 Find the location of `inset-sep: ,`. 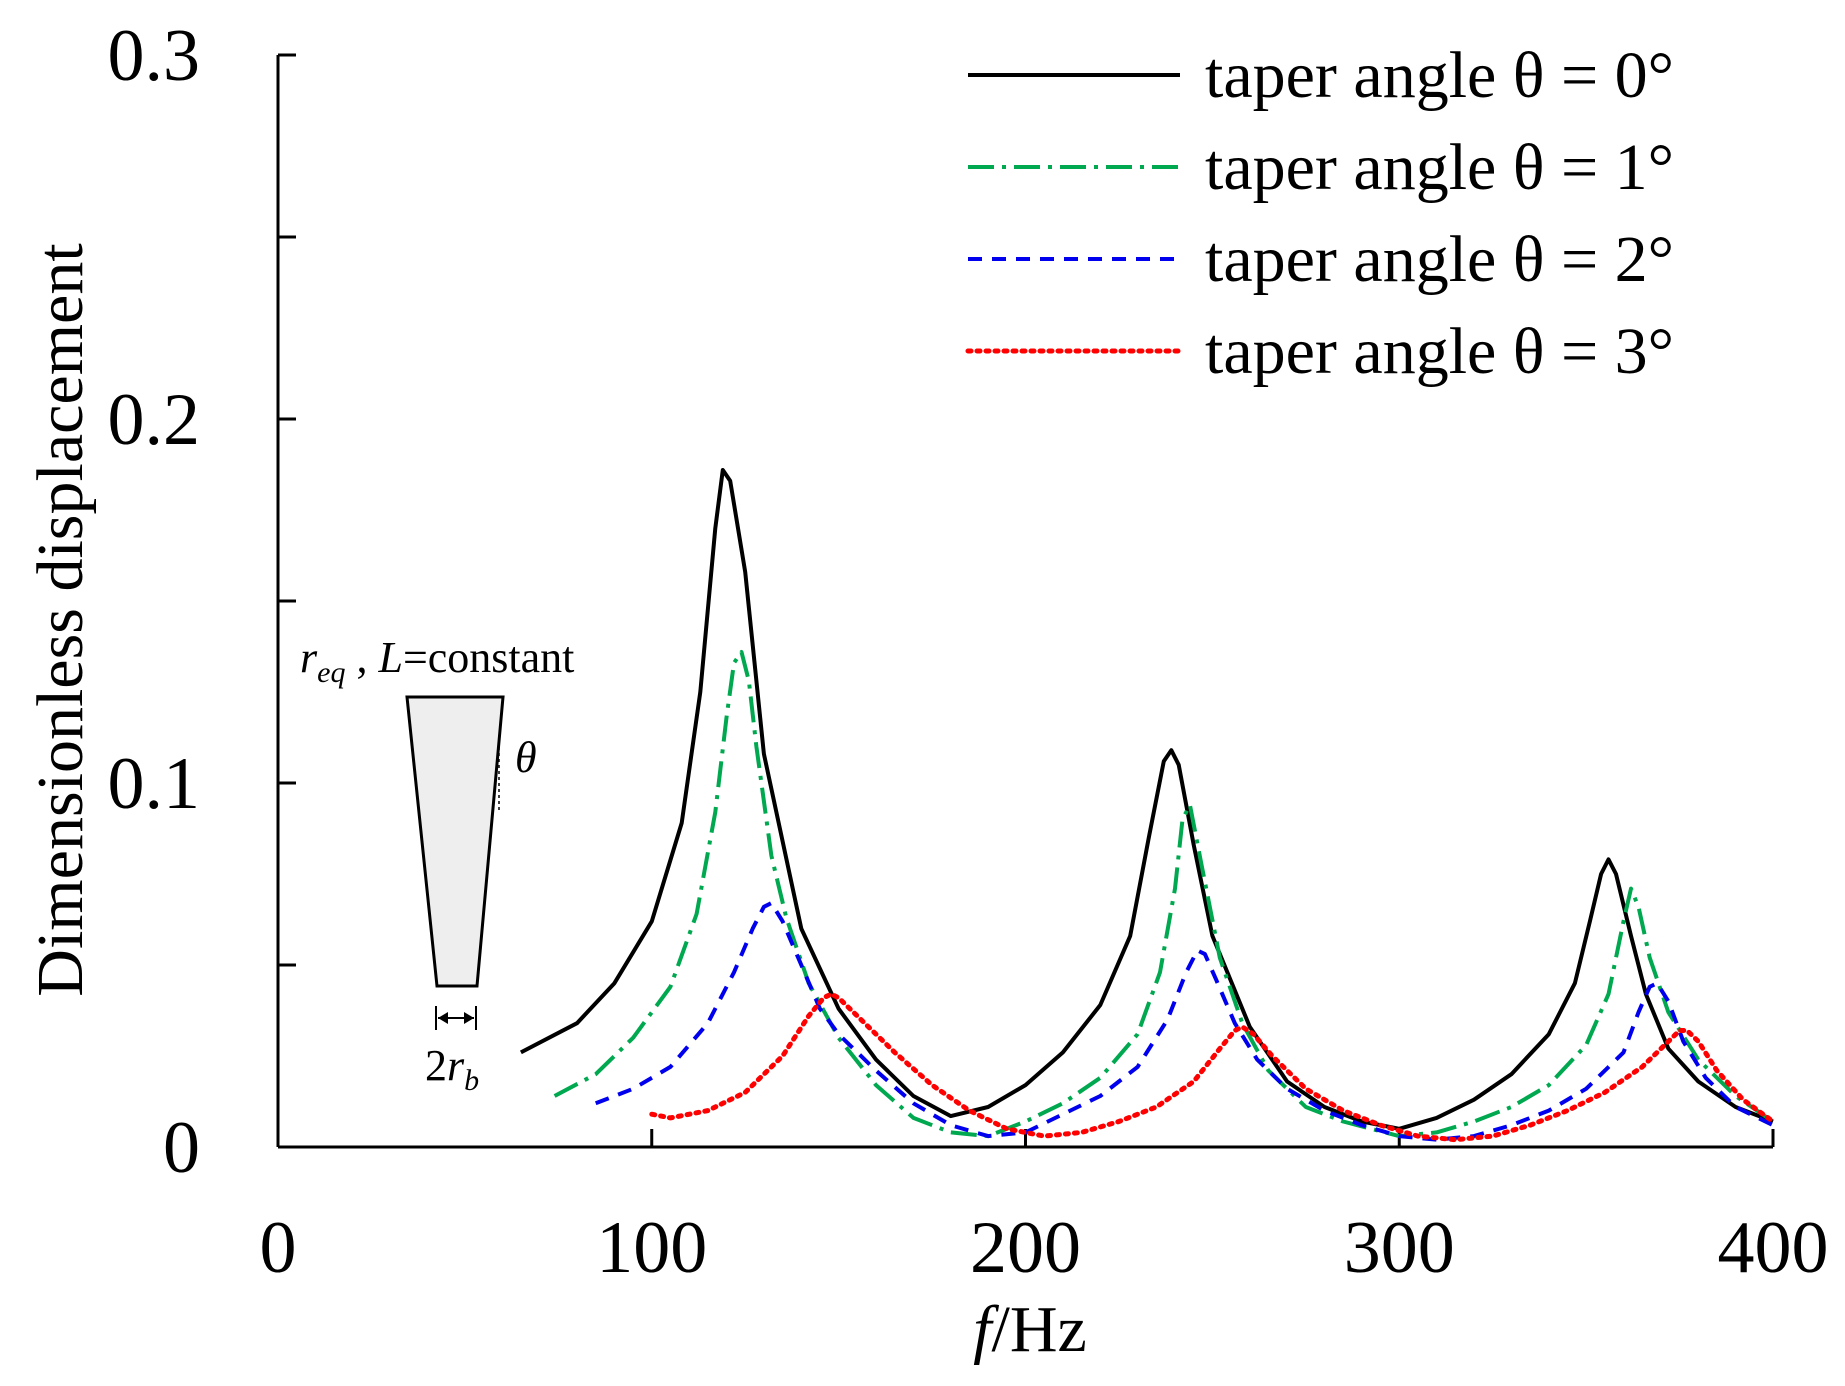

inset-sep: , is located at coordinates (361, 657).